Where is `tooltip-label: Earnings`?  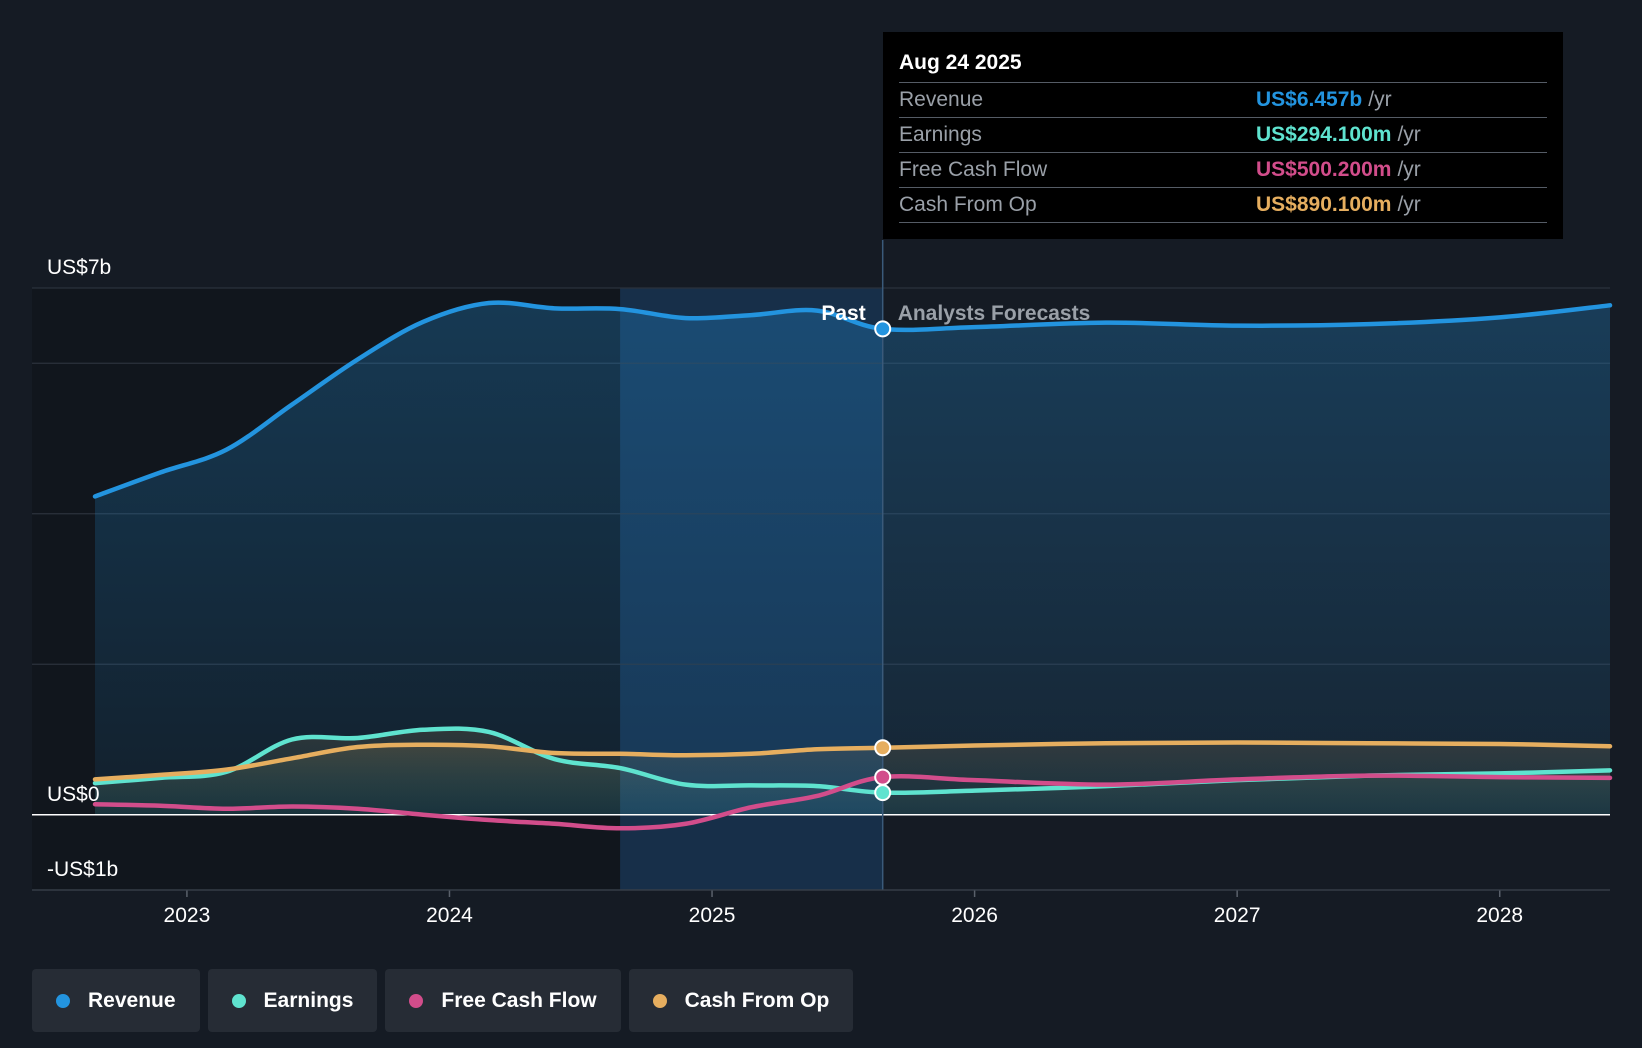
tooltip-label: Earnings is located at coordinates (940, 134).